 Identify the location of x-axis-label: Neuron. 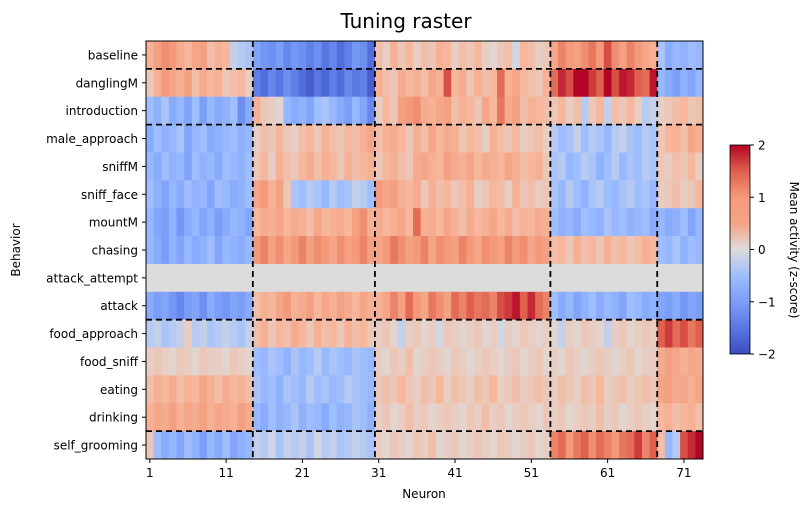
(424, 494).